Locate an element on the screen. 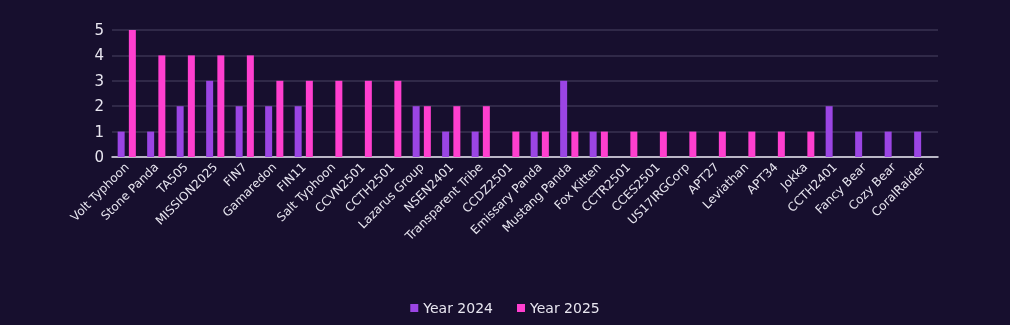  legend-label: Year 2024 is located at coordinates (458, 308).